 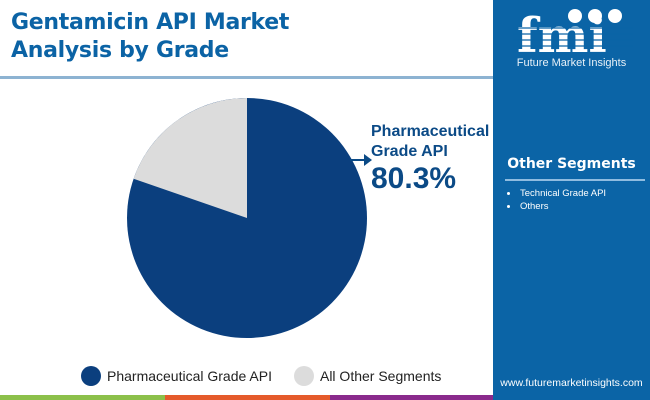 I want to click on stripe-orange, so click(x=247, y=397).